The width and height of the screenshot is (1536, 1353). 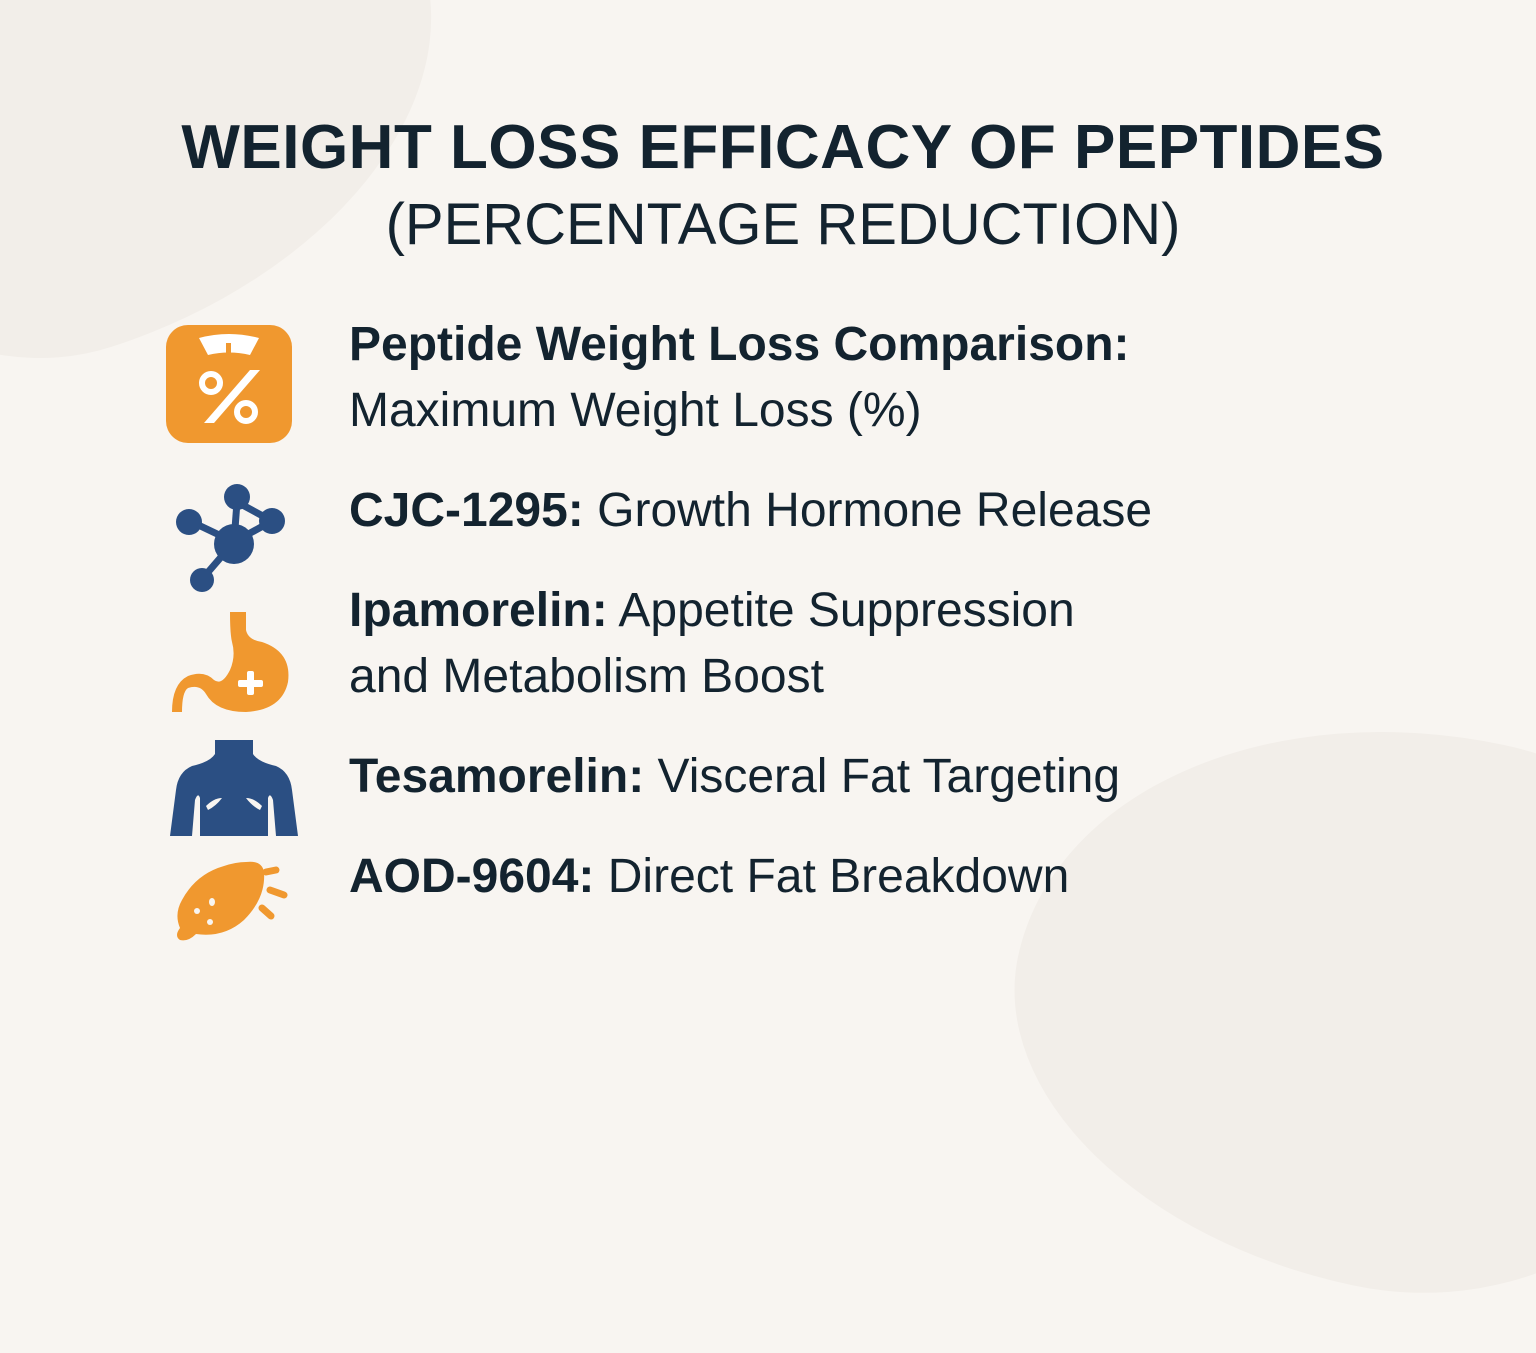 What do you see at coordinates (478, 610) in the screenshot?
I see `item-name: Ipamorelin:` at bounding box center [478, 610].